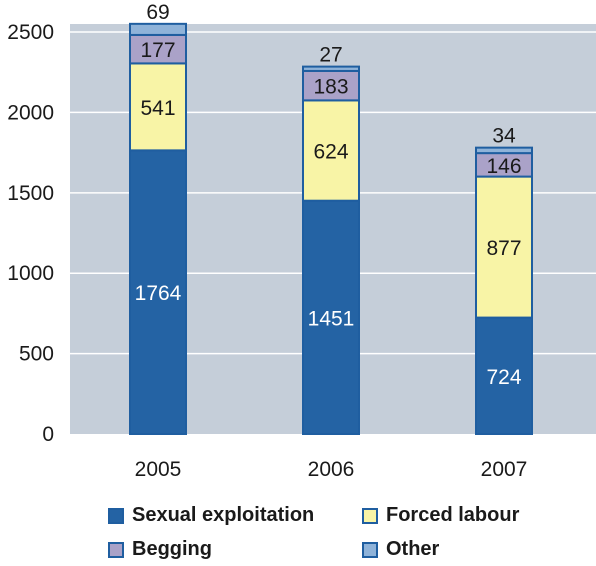 This screenshot has height=566, width=596. I want to click on legend-swatch-begging, so click(116, 549).